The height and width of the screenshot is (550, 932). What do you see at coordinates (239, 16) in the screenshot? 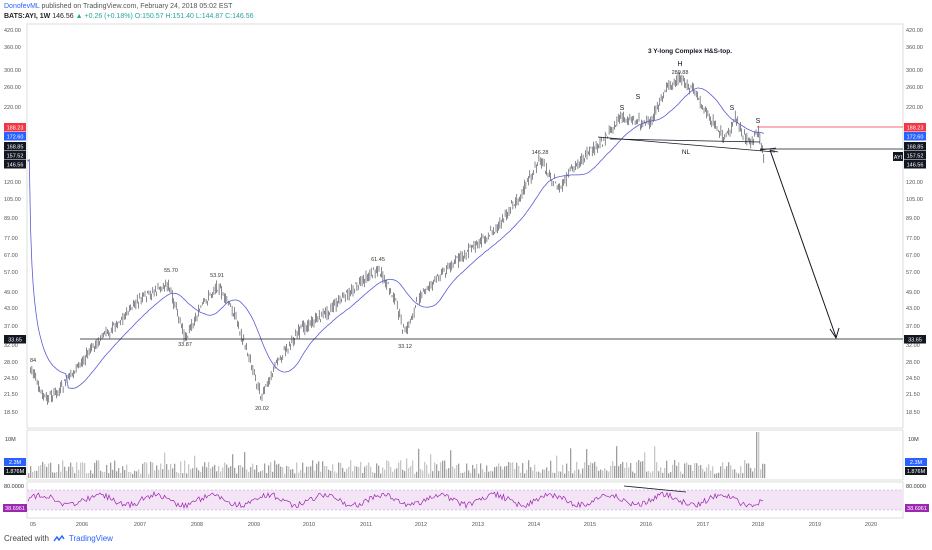
I see `close-value: C:146.56` at bounding box center [239, 16].